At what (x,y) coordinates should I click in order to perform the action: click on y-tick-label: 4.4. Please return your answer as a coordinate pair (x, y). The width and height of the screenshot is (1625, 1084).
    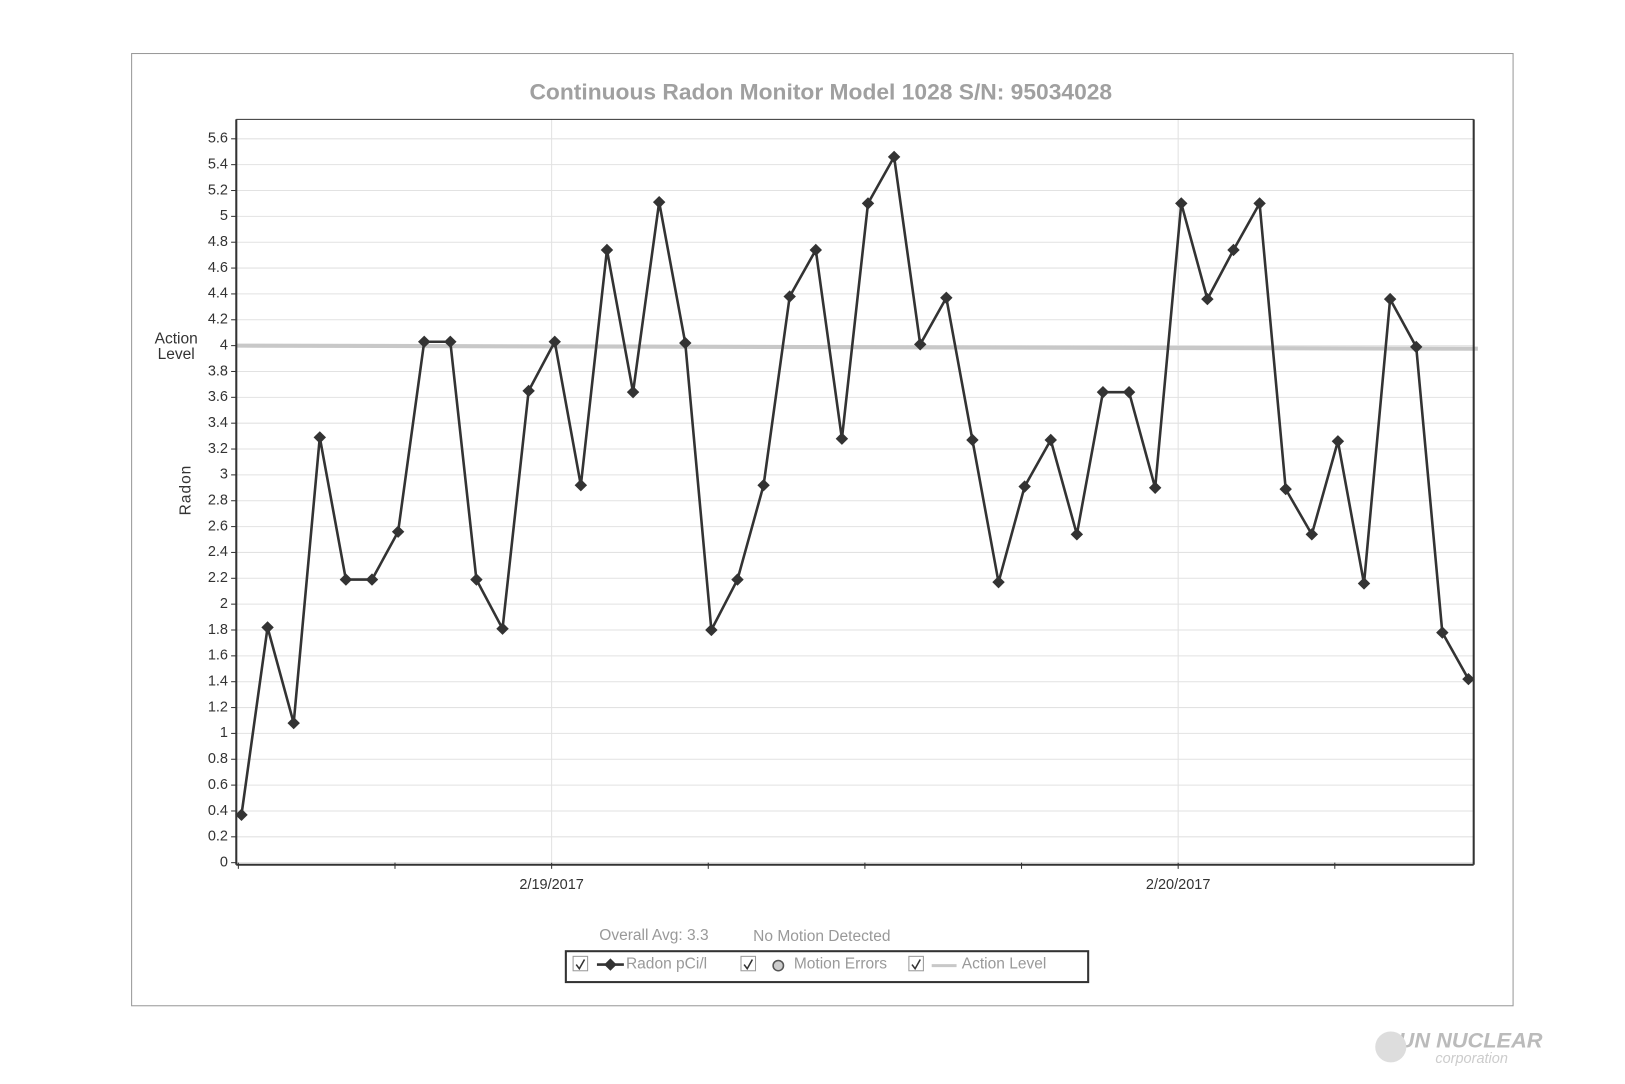
    Looking at the image, I should click on (218, 294).